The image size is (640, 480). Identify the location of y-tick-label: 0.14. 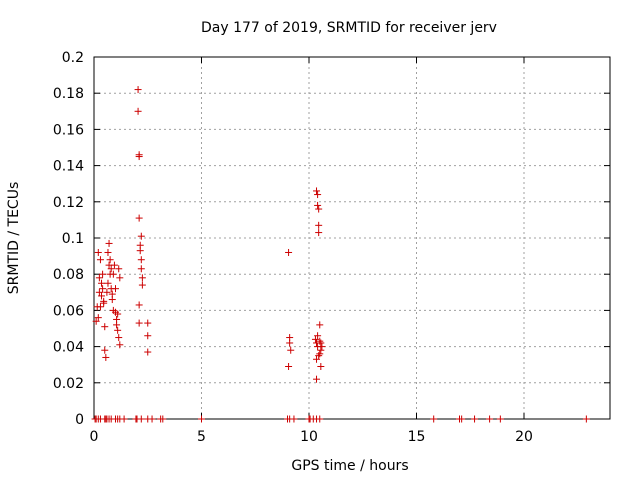
(68, 167).